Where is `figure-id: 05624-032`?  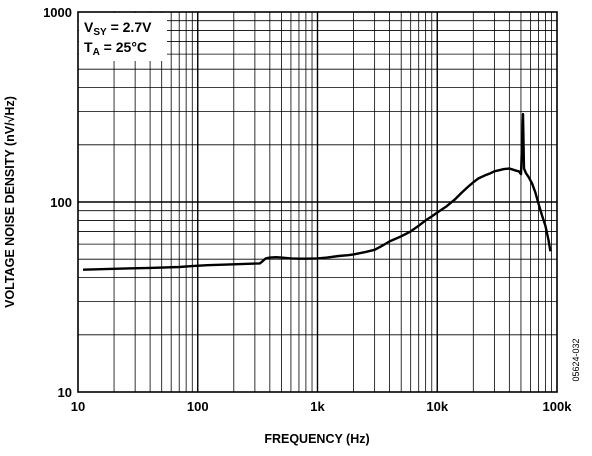 figure-id: 05624-032 is located at coordinates (576, 359).